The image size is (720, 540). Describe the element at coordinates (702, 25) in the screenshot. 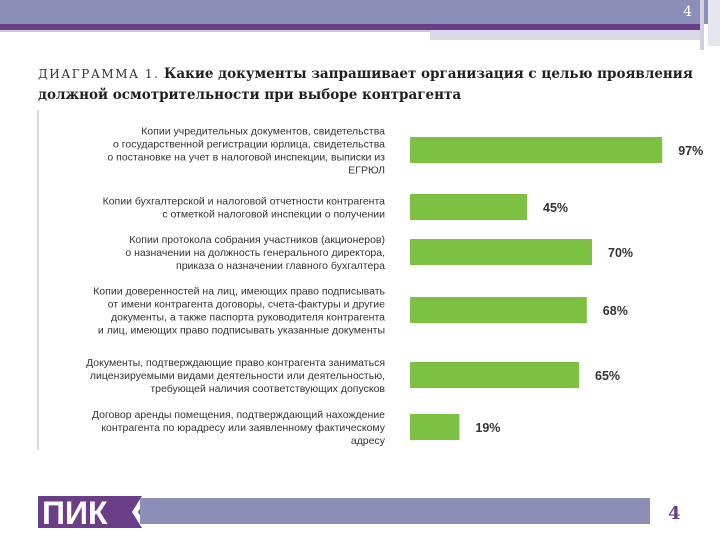

I see `right-rail` at that location.